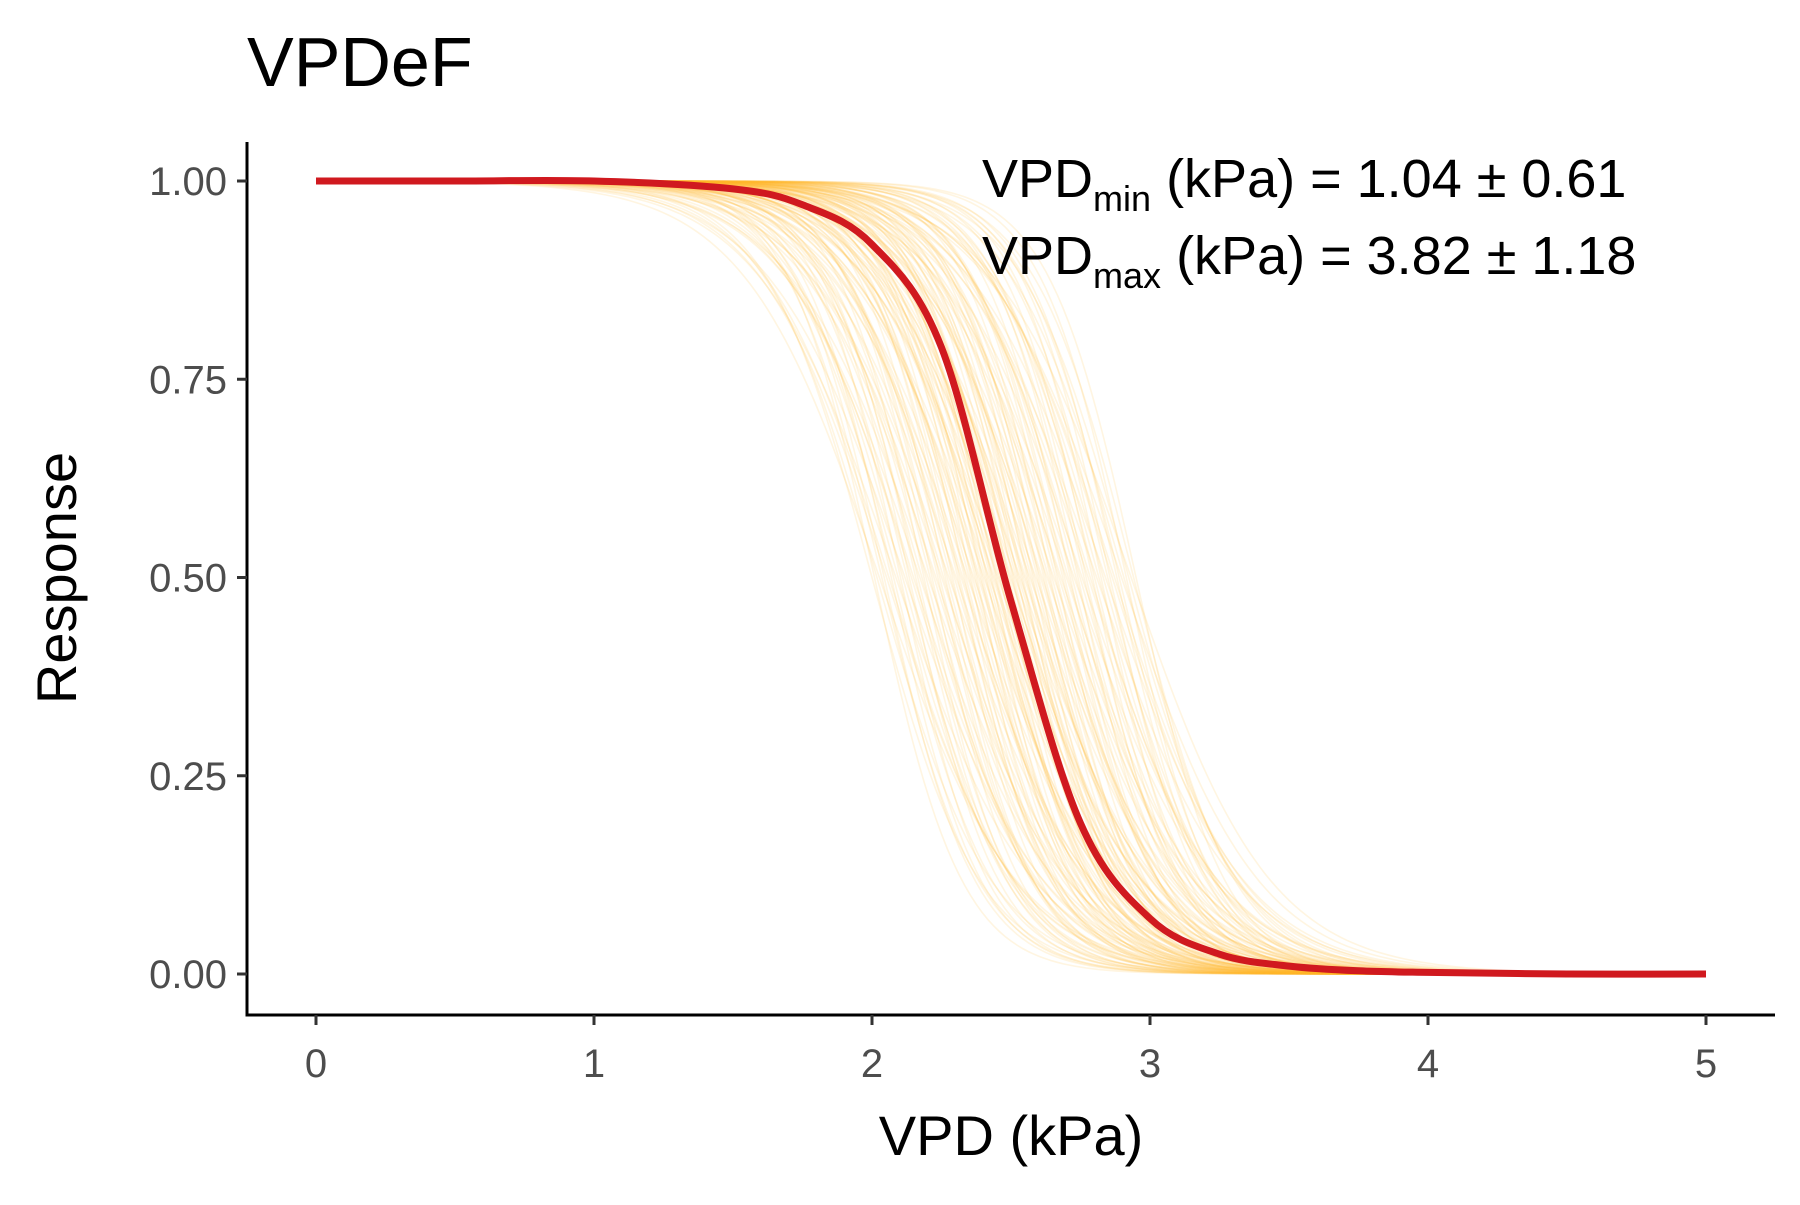 The image size is (1800, 1205). What do you see at coordinates (360, 62) in the screenshot?
I see `chart-title: VPDeF` at bounding box center [360, 62].